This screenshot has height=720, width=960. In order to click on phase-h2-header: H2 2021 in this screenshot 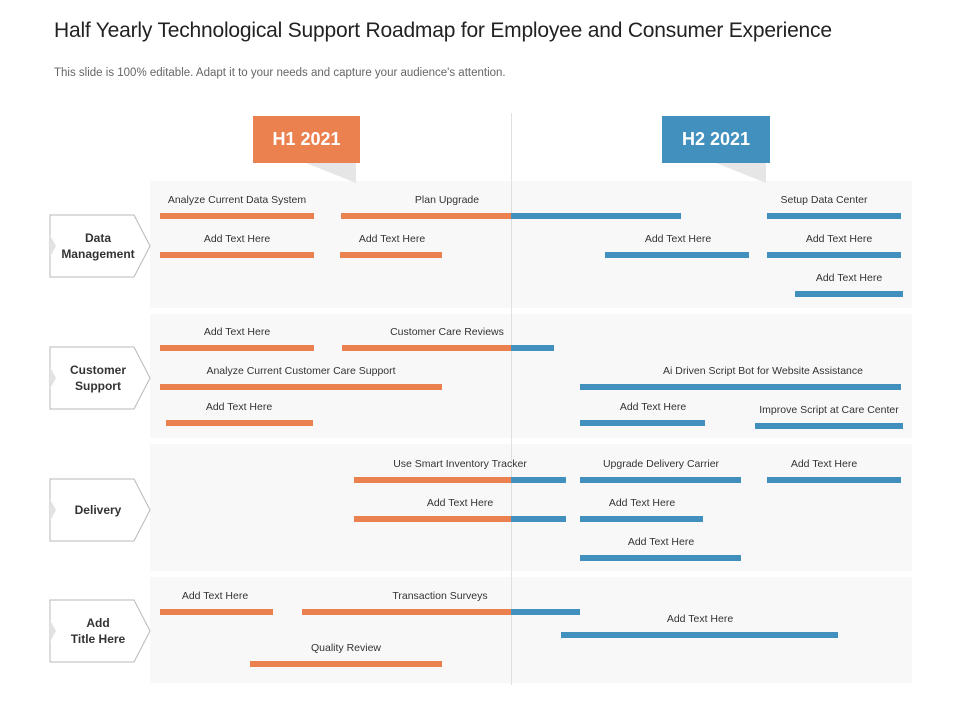, I will do `click(716, 139)`.